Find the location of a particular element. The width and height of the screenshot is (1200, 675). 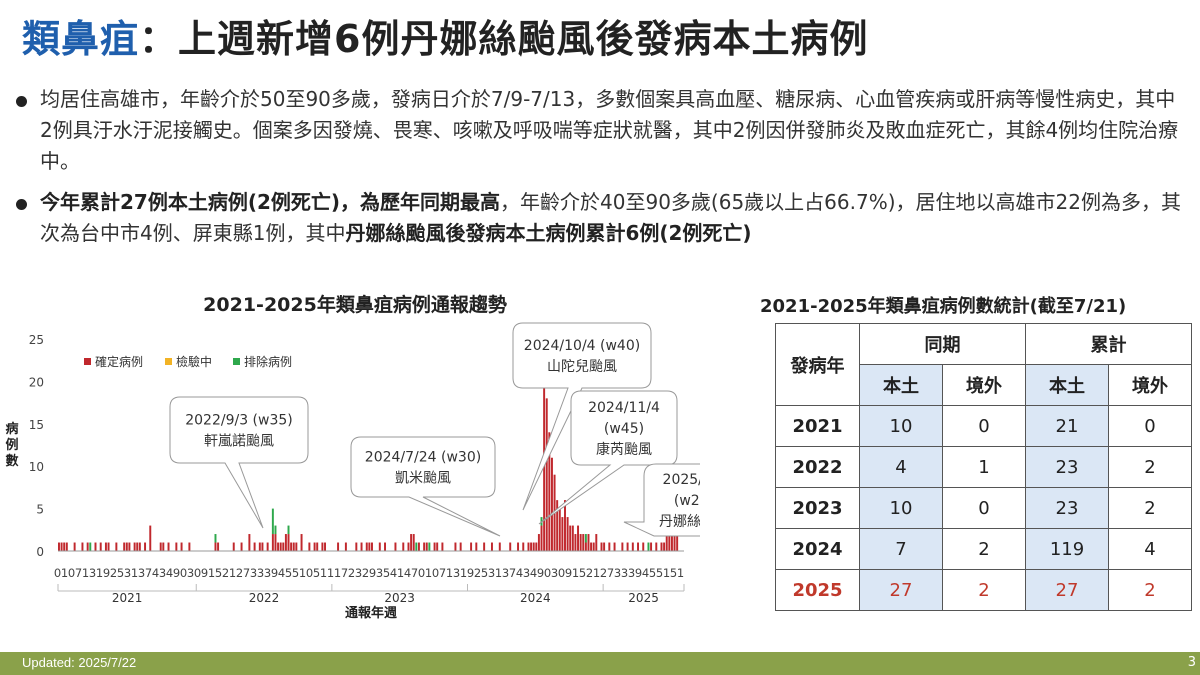

table-title: 2021-2025年類鼻疽病例數統計(截至7/21) is located at coordinates (943, 306).